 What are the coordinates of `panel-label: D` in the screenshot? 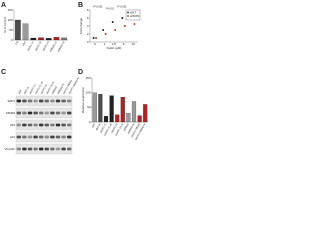 It's located at (80, 72).